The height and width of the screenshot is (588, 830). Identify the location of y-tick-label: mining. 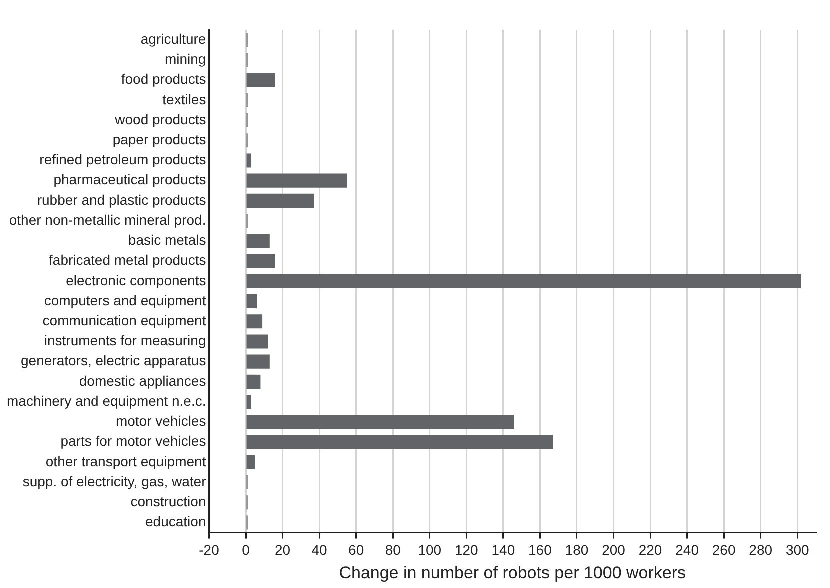
(185, 59).